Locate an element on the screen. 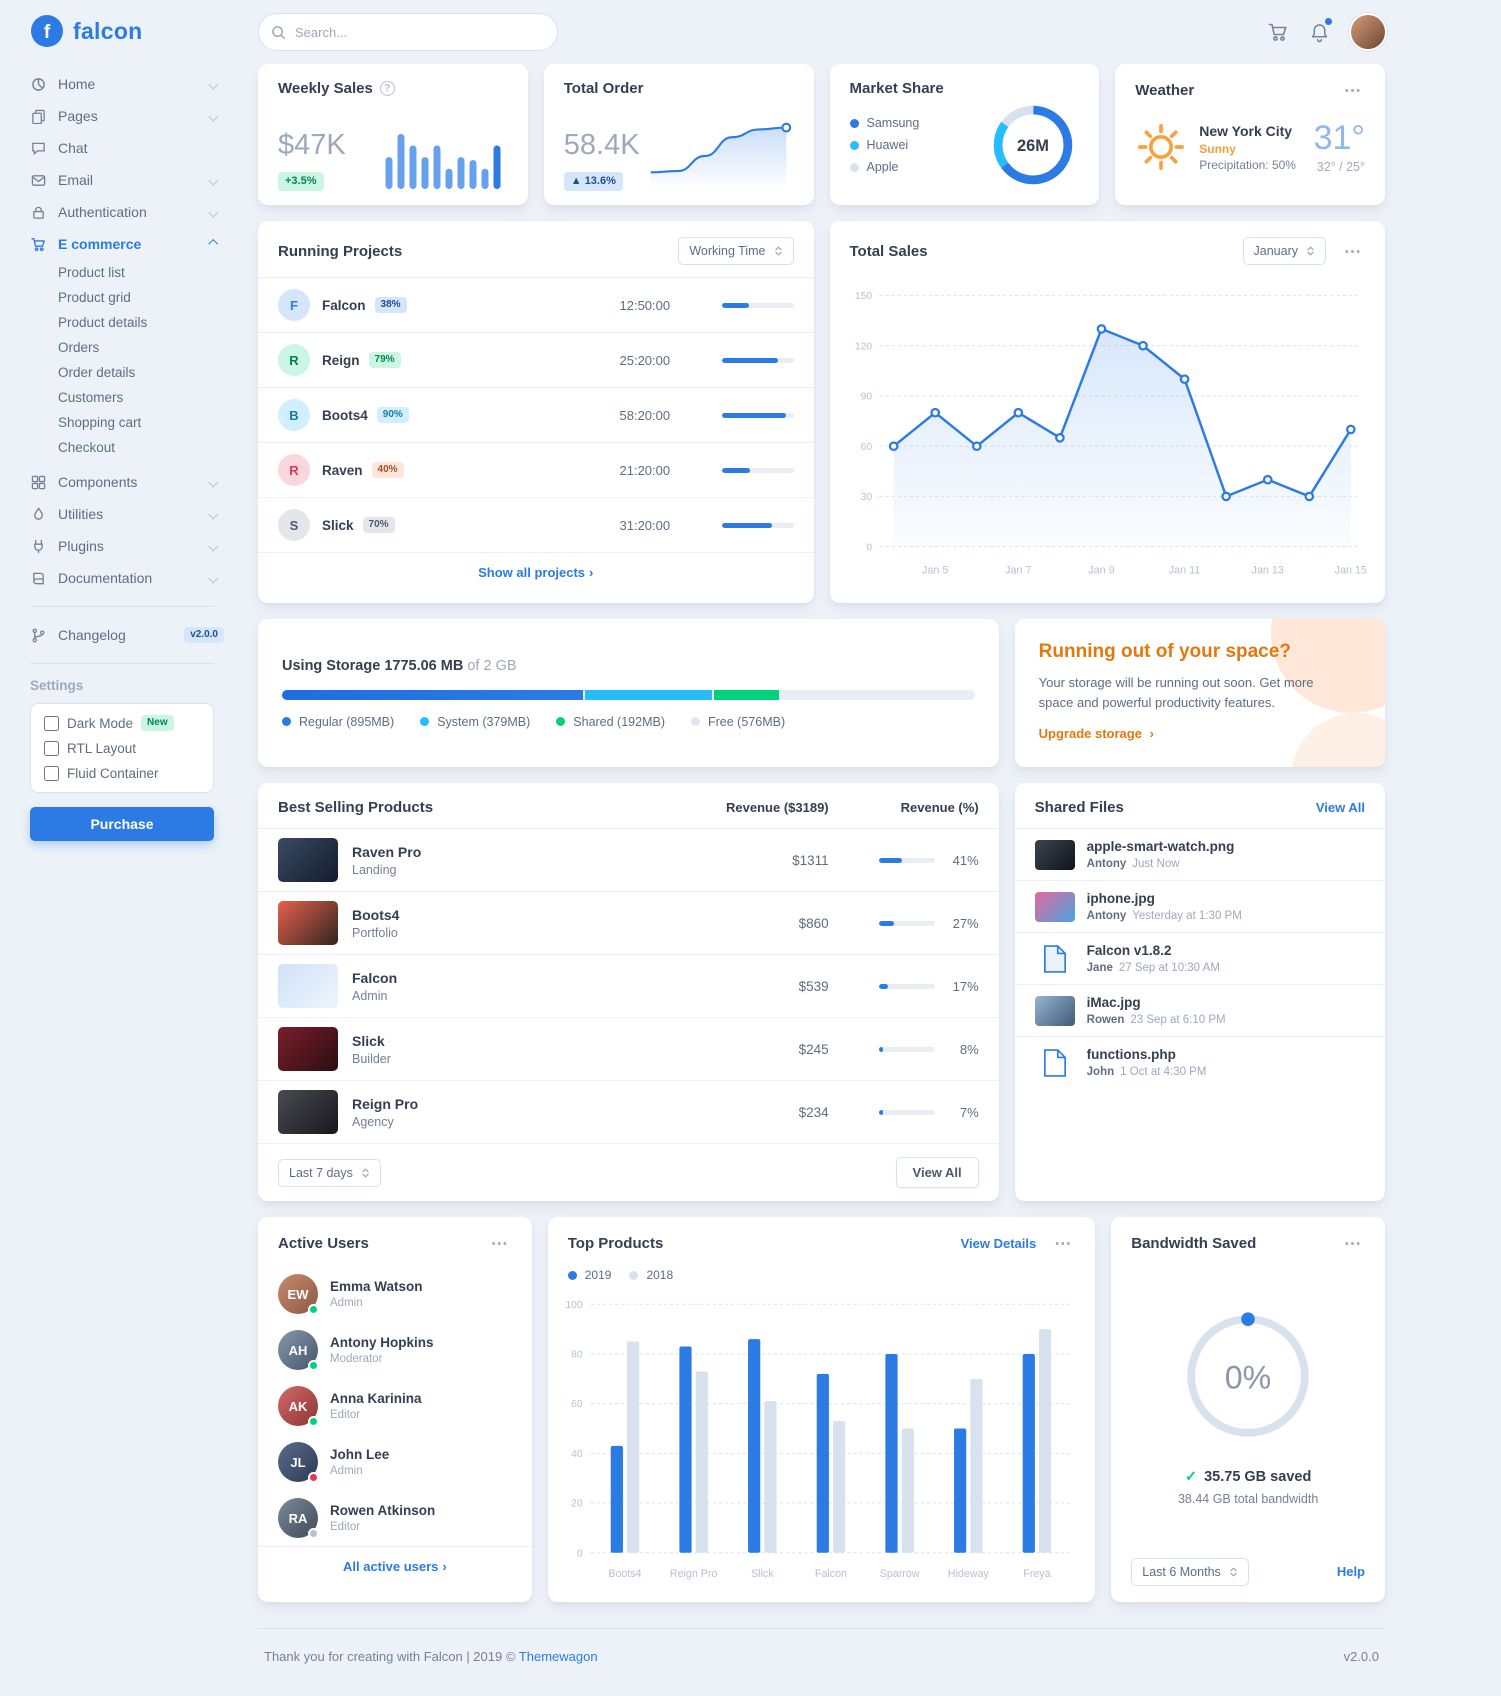 The height and width of the screenshot is (1696, 1501). purchase-button: Purchase is located at coordinates (122, 824).